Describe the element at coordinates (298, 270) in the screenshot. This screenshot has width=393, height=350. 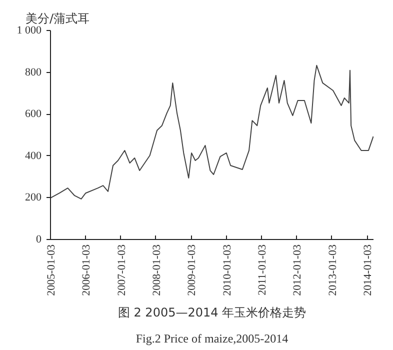
I see `x-tick-label: 2012-01-03` at that location.